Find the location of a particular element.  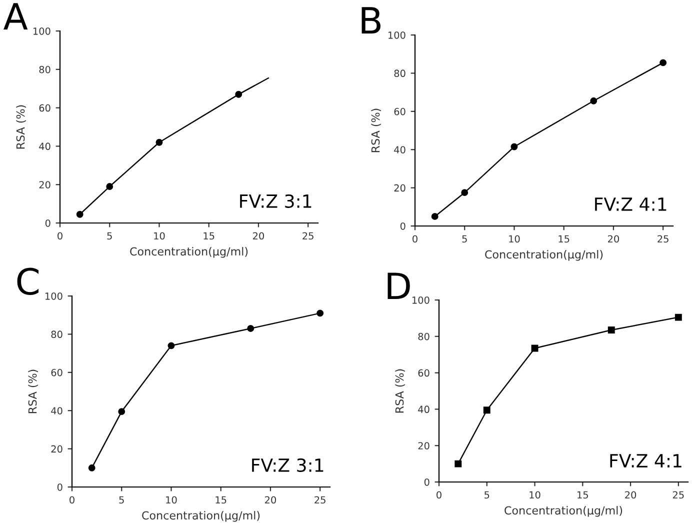

chart-title: C is located at coordinates (27, 282).